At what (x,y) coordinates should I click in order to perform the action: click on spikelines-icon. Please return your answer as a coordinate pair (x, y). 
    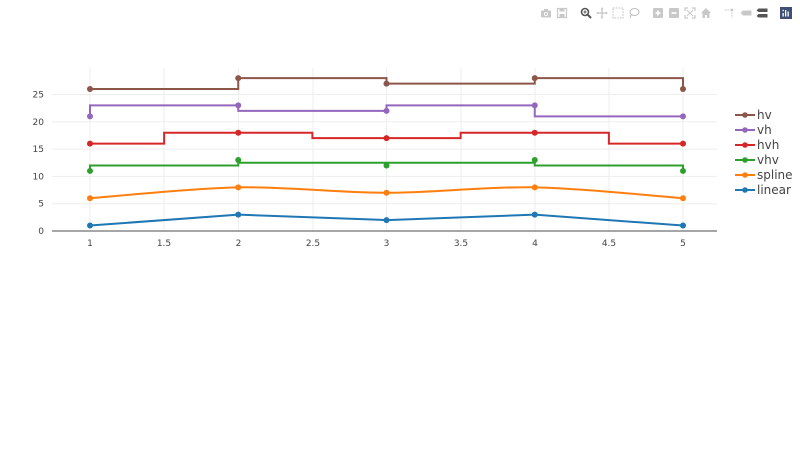
    Looking at the image, I should click on (730, 13).